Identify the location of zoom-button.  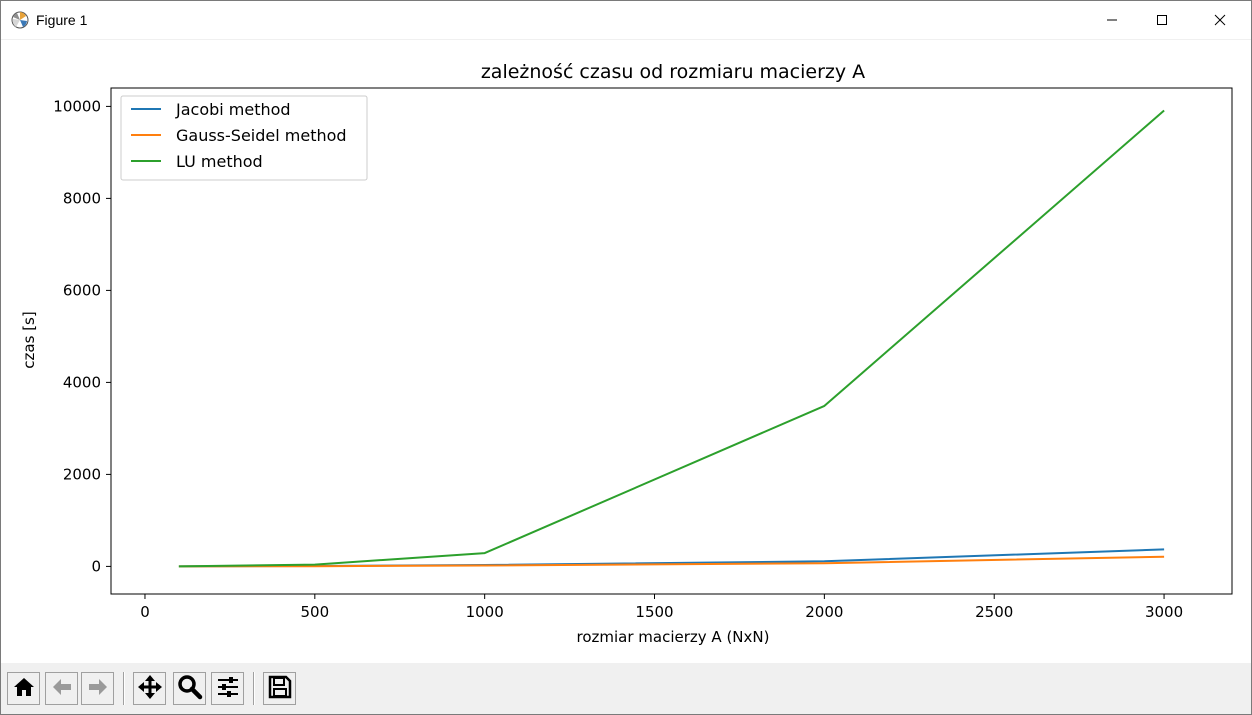
(189, 688).